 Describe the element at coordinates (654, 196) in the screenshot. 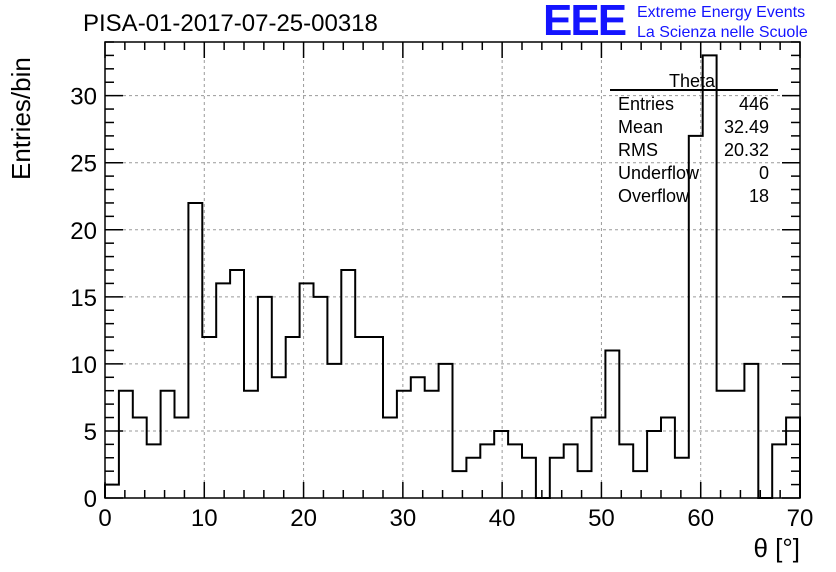

I see `stats-label: Overflow` at that location.